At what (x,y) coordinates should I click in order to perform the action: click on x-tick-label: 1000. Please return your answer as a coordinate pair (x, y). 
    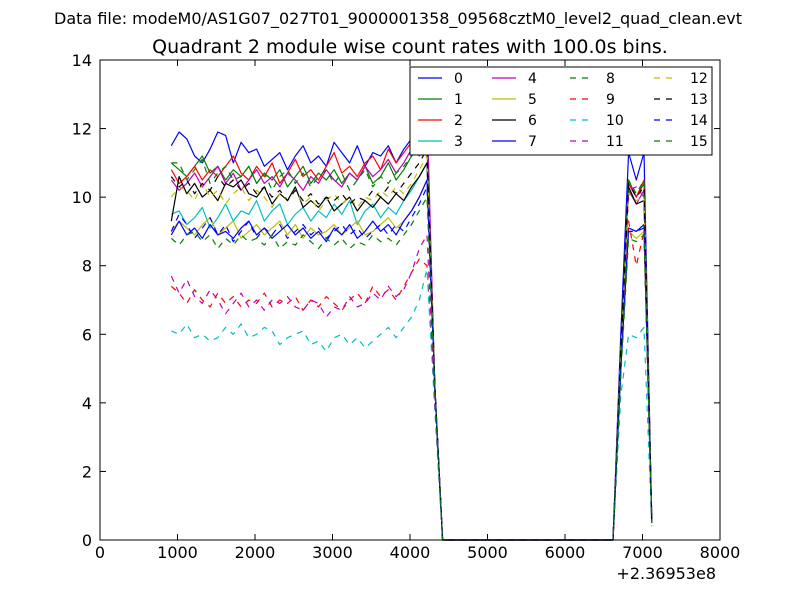
    Looking at the image, I should click on (177, 552).